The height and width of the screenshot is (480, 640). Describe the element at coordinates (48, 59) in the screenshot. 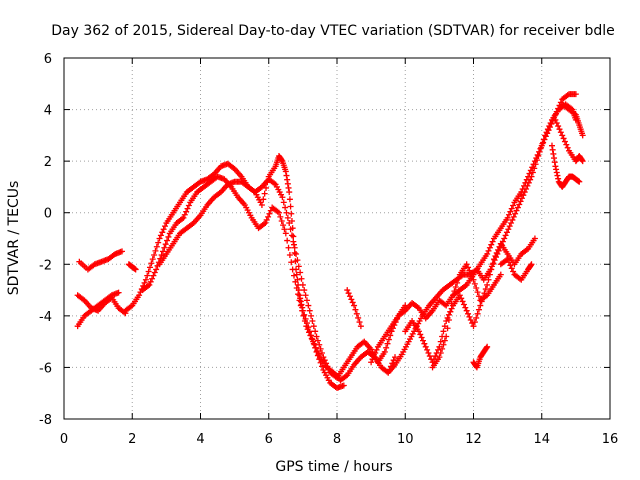

I see `y-tick-label: 6` at that location.